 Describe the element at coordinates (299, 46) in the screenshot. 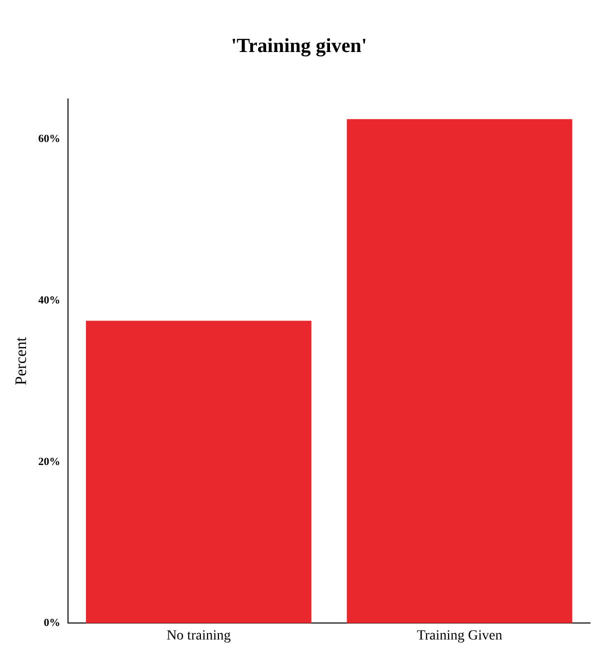

I see `chart-title: 'Training given'` at that location.